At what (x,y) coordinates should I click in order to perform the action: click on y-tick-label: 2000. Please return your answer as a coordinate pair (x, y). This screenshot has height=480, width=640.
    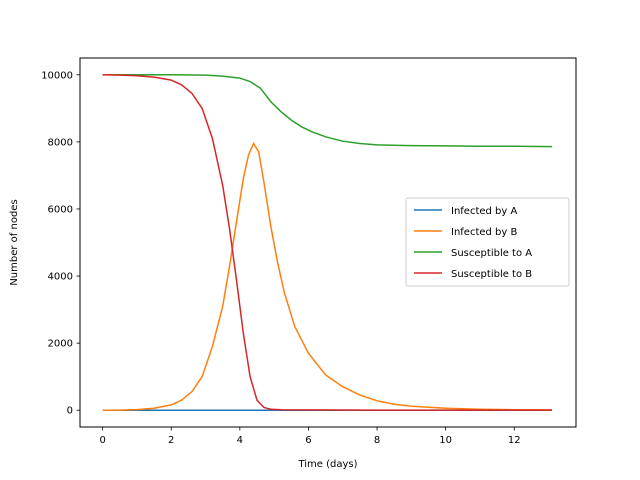
    Looking at the image, I should click on (60, 344).